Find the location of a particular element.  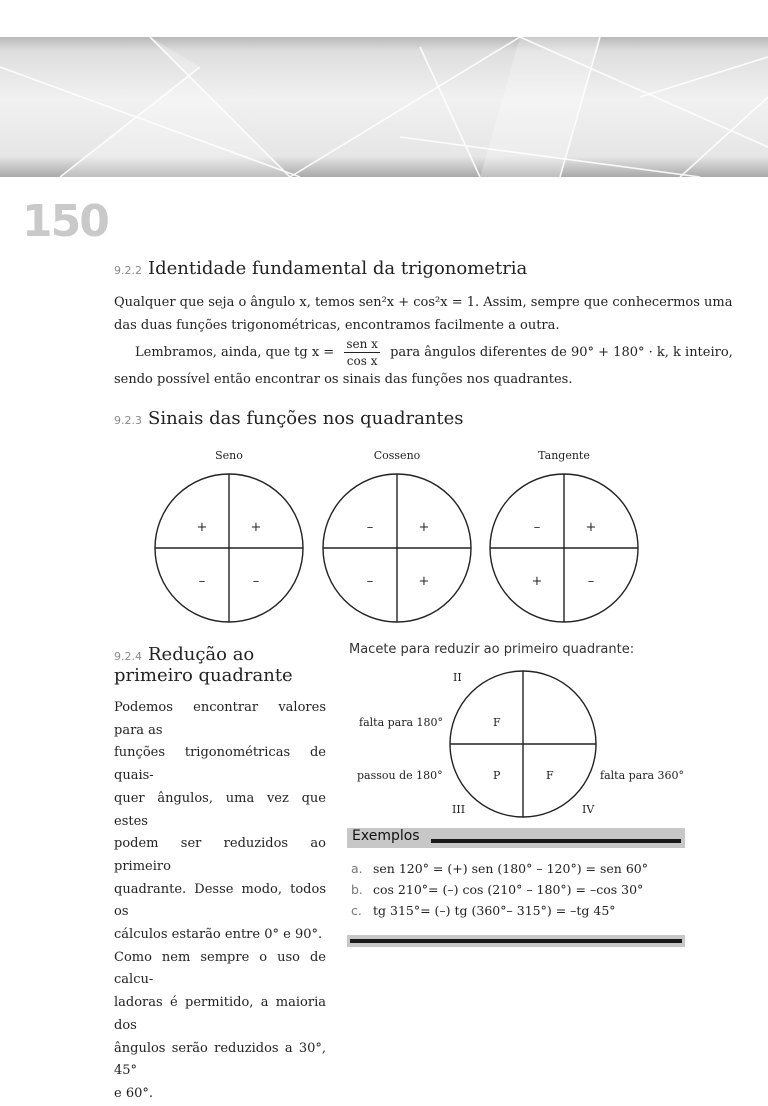

tangente-q4-sign: – is located at coordinates (591, 581).